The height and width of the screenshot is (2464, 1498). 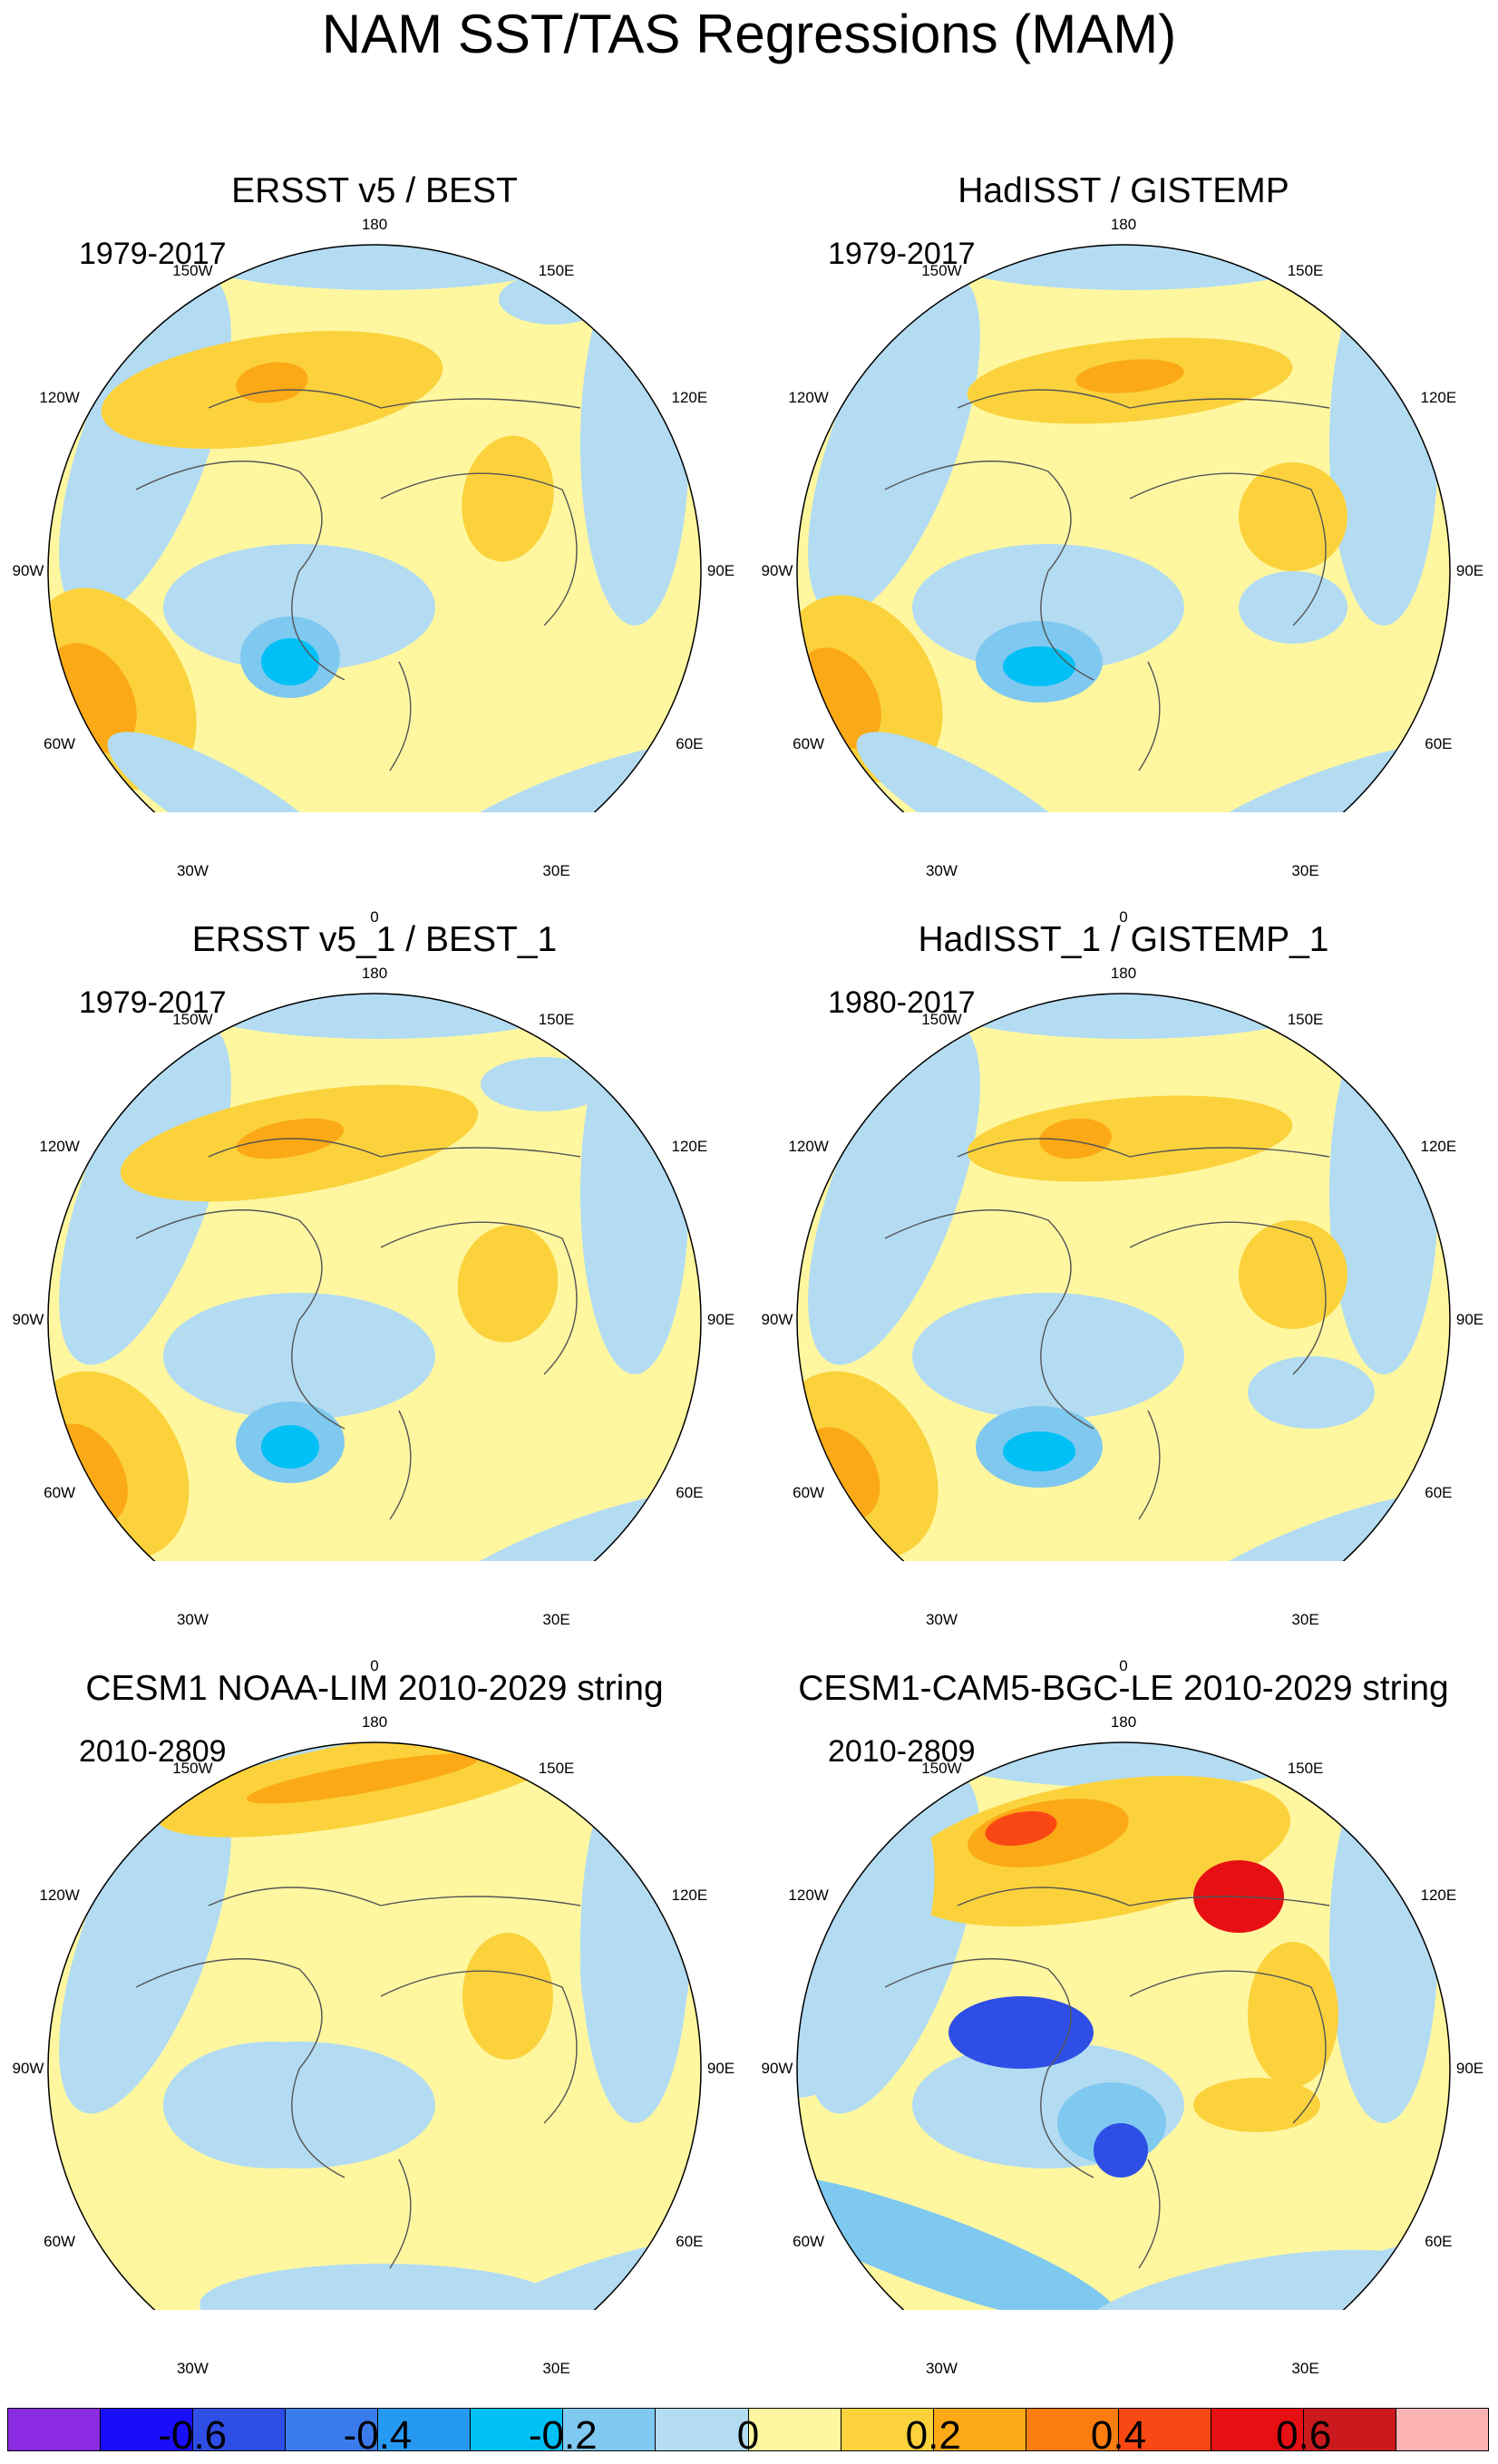 What do you see at coordinates (1123, 1688) in the screenshot?
I see `panel-title: CESM1-CAM5-BGC-LE 2010-2029 string` at bounding box center [1123, 1688].